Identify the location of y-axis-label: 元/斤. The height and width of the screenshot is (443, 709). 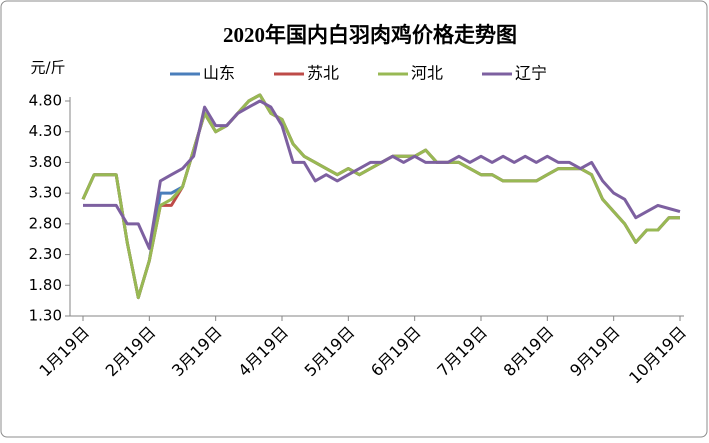
(47, 68).